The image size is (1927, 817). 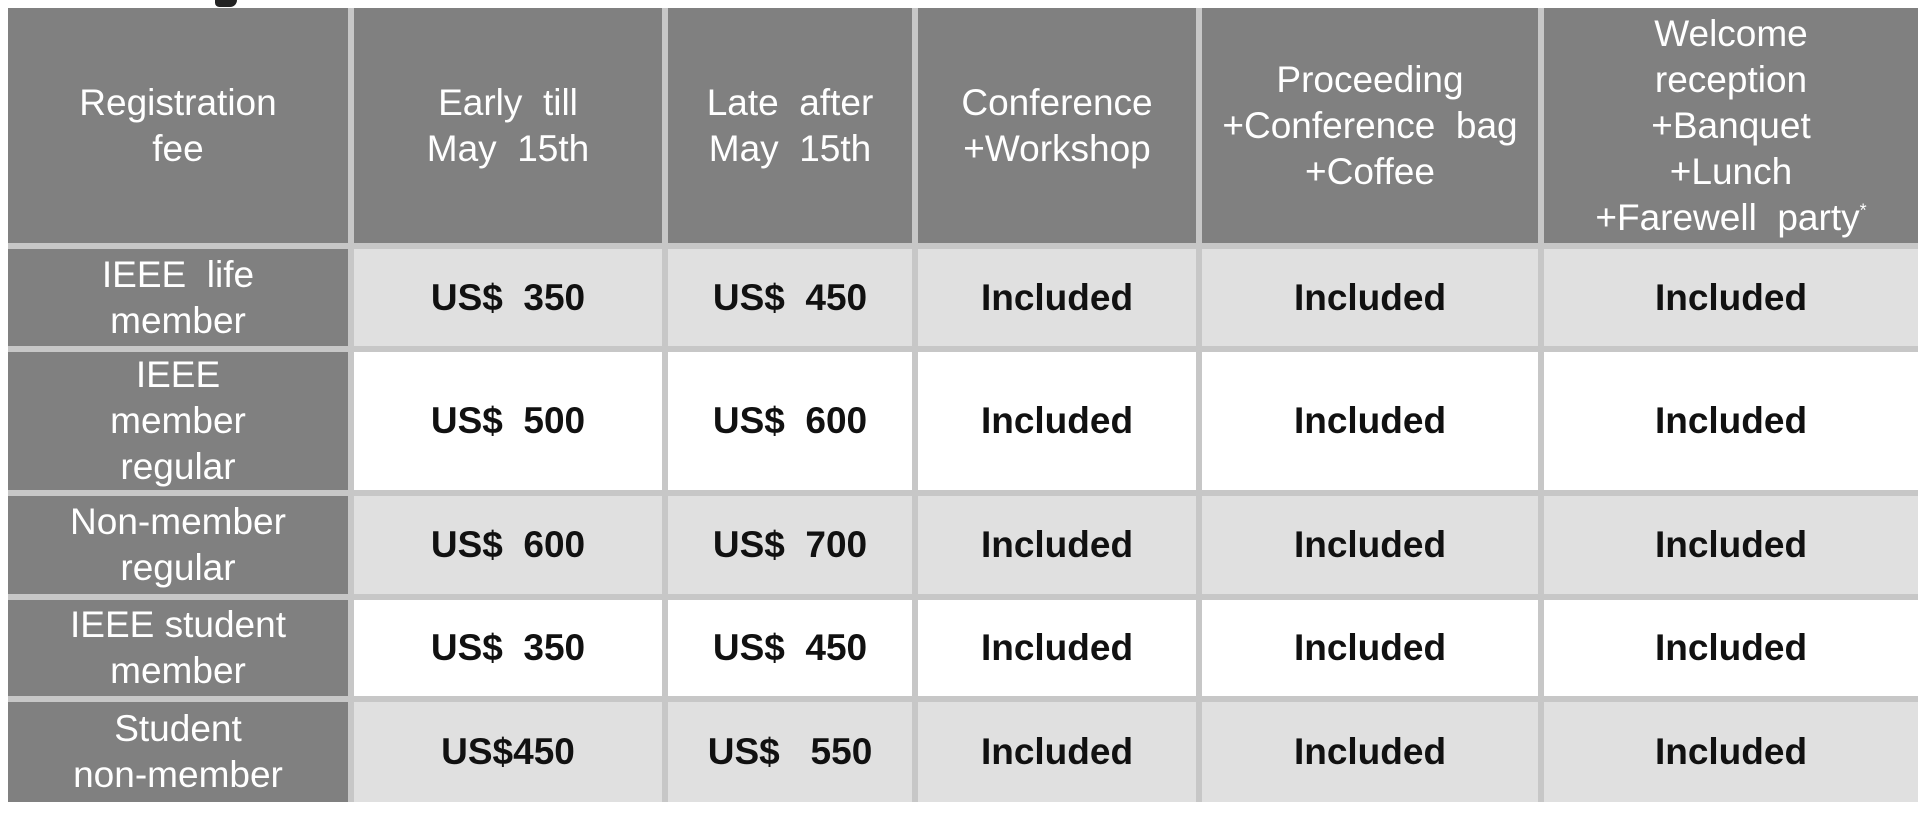 I want to click on footnote-asterisk: *, so click(x=1863, y=210).